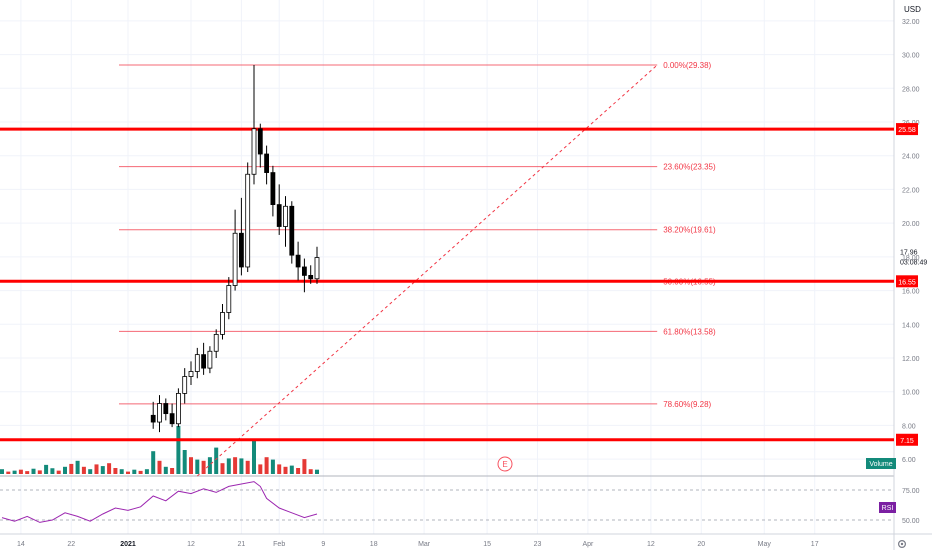  I want to click on time-tick-label: 18, so click(374, 544).